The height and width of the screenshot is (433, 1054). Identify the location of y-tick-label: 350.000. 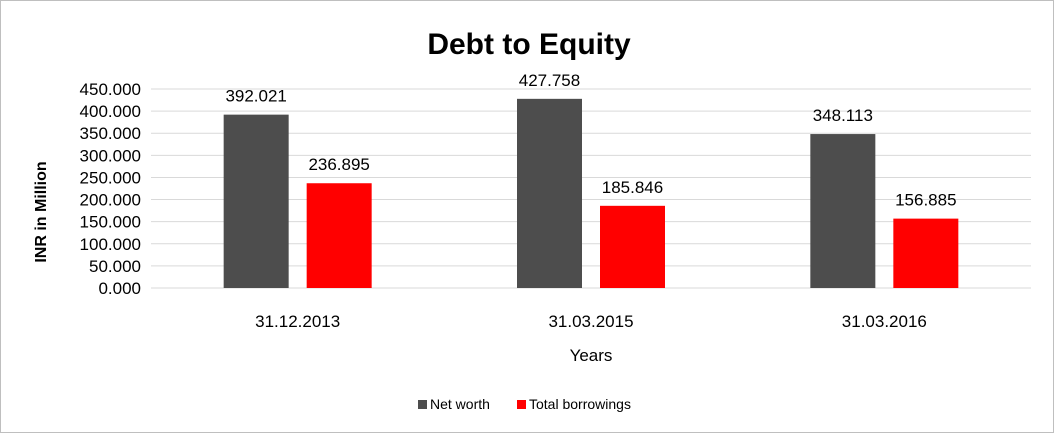
(110, 133).